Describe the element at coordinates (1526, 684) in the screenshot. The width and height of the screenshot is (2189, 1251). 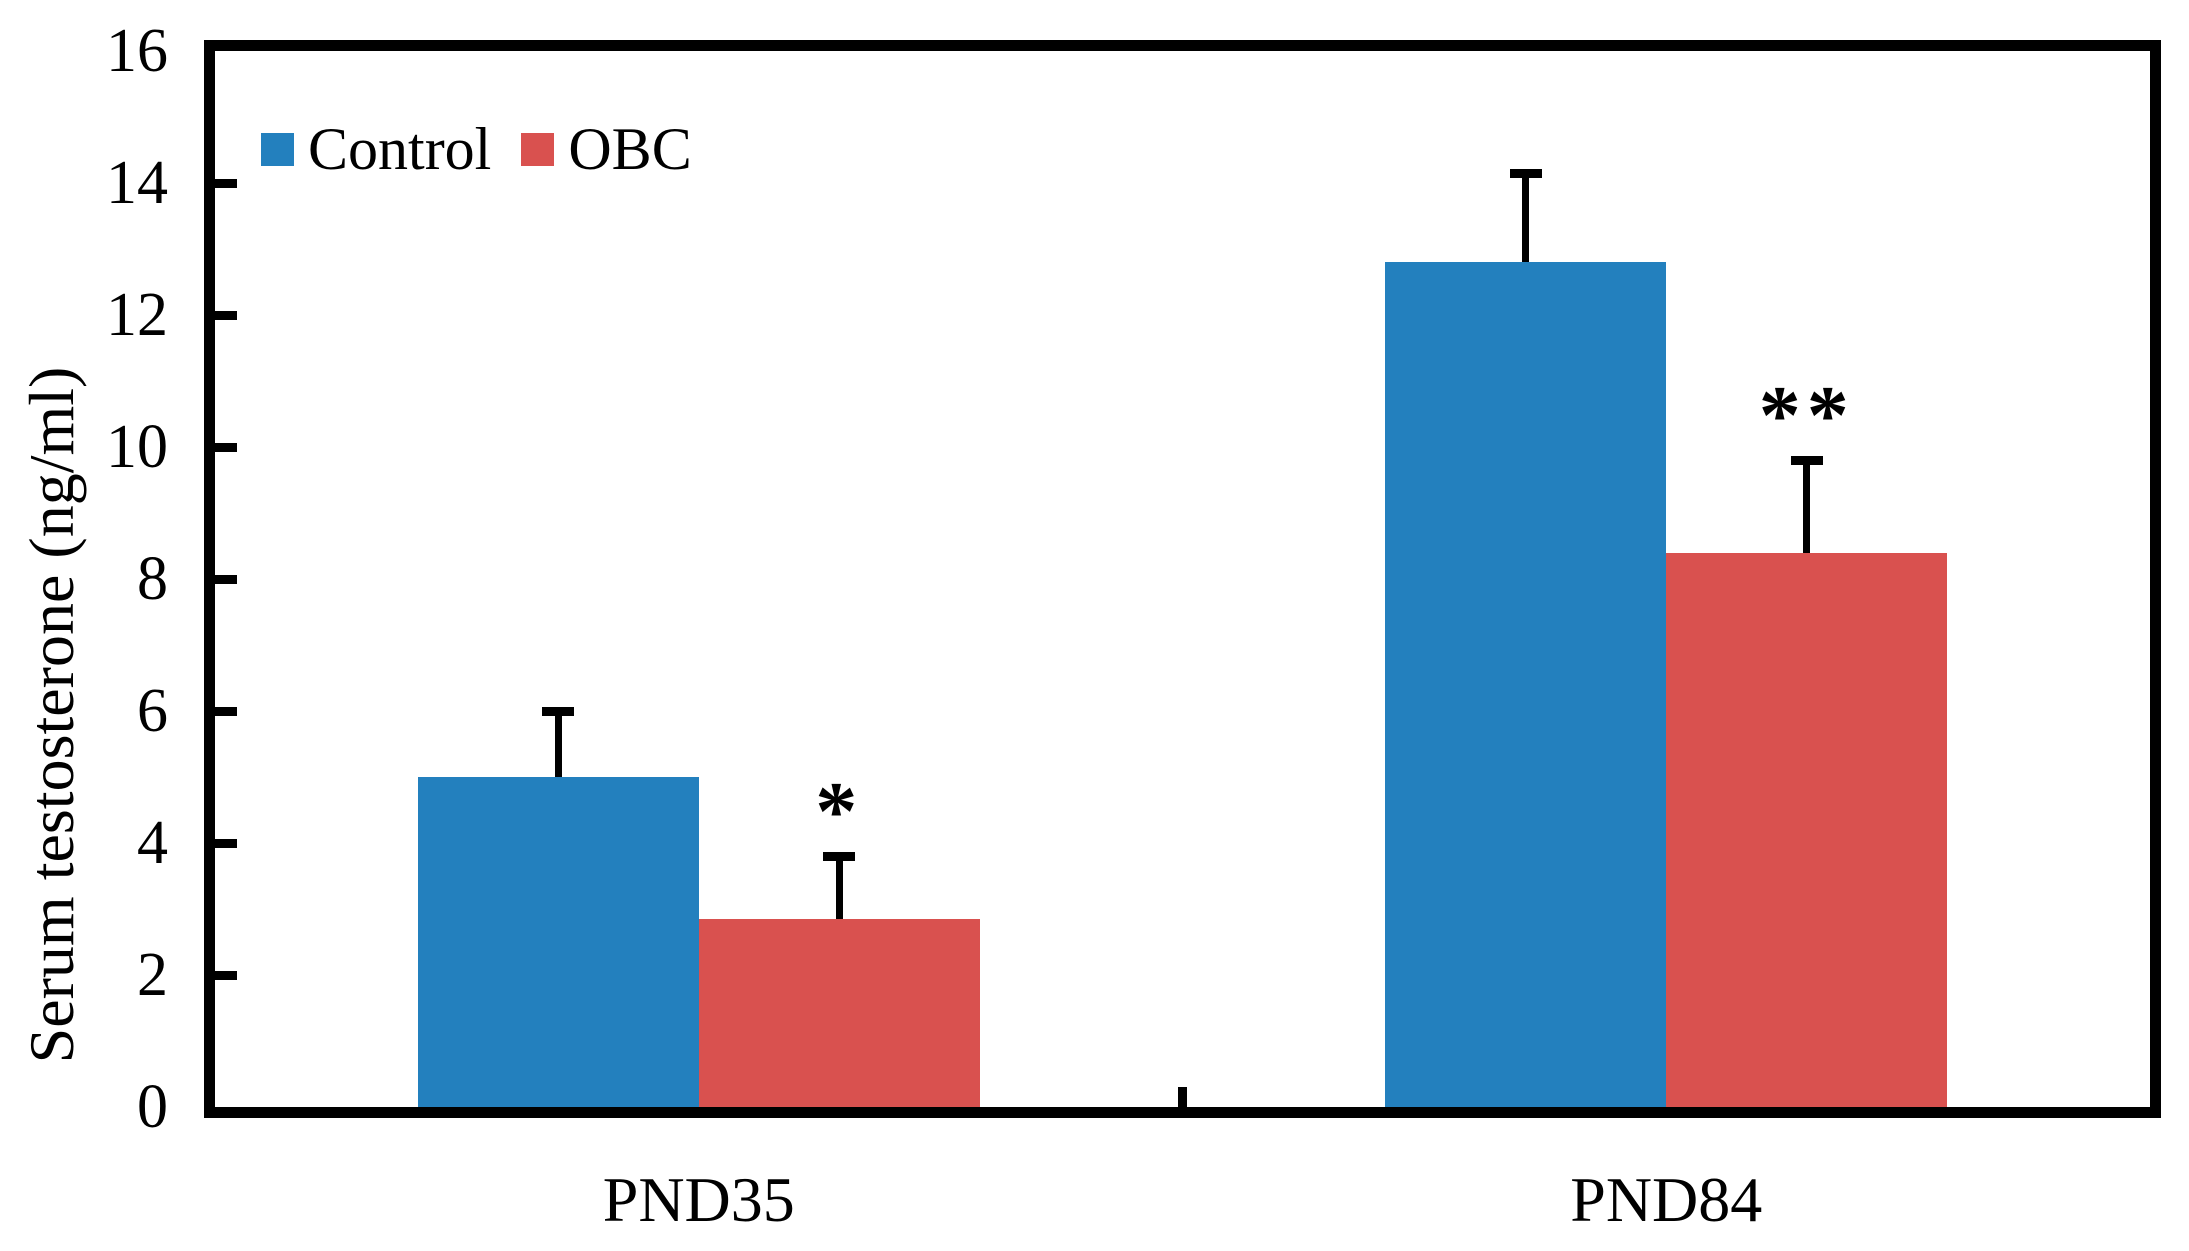
I see `bar-pnd84-control` at that location.